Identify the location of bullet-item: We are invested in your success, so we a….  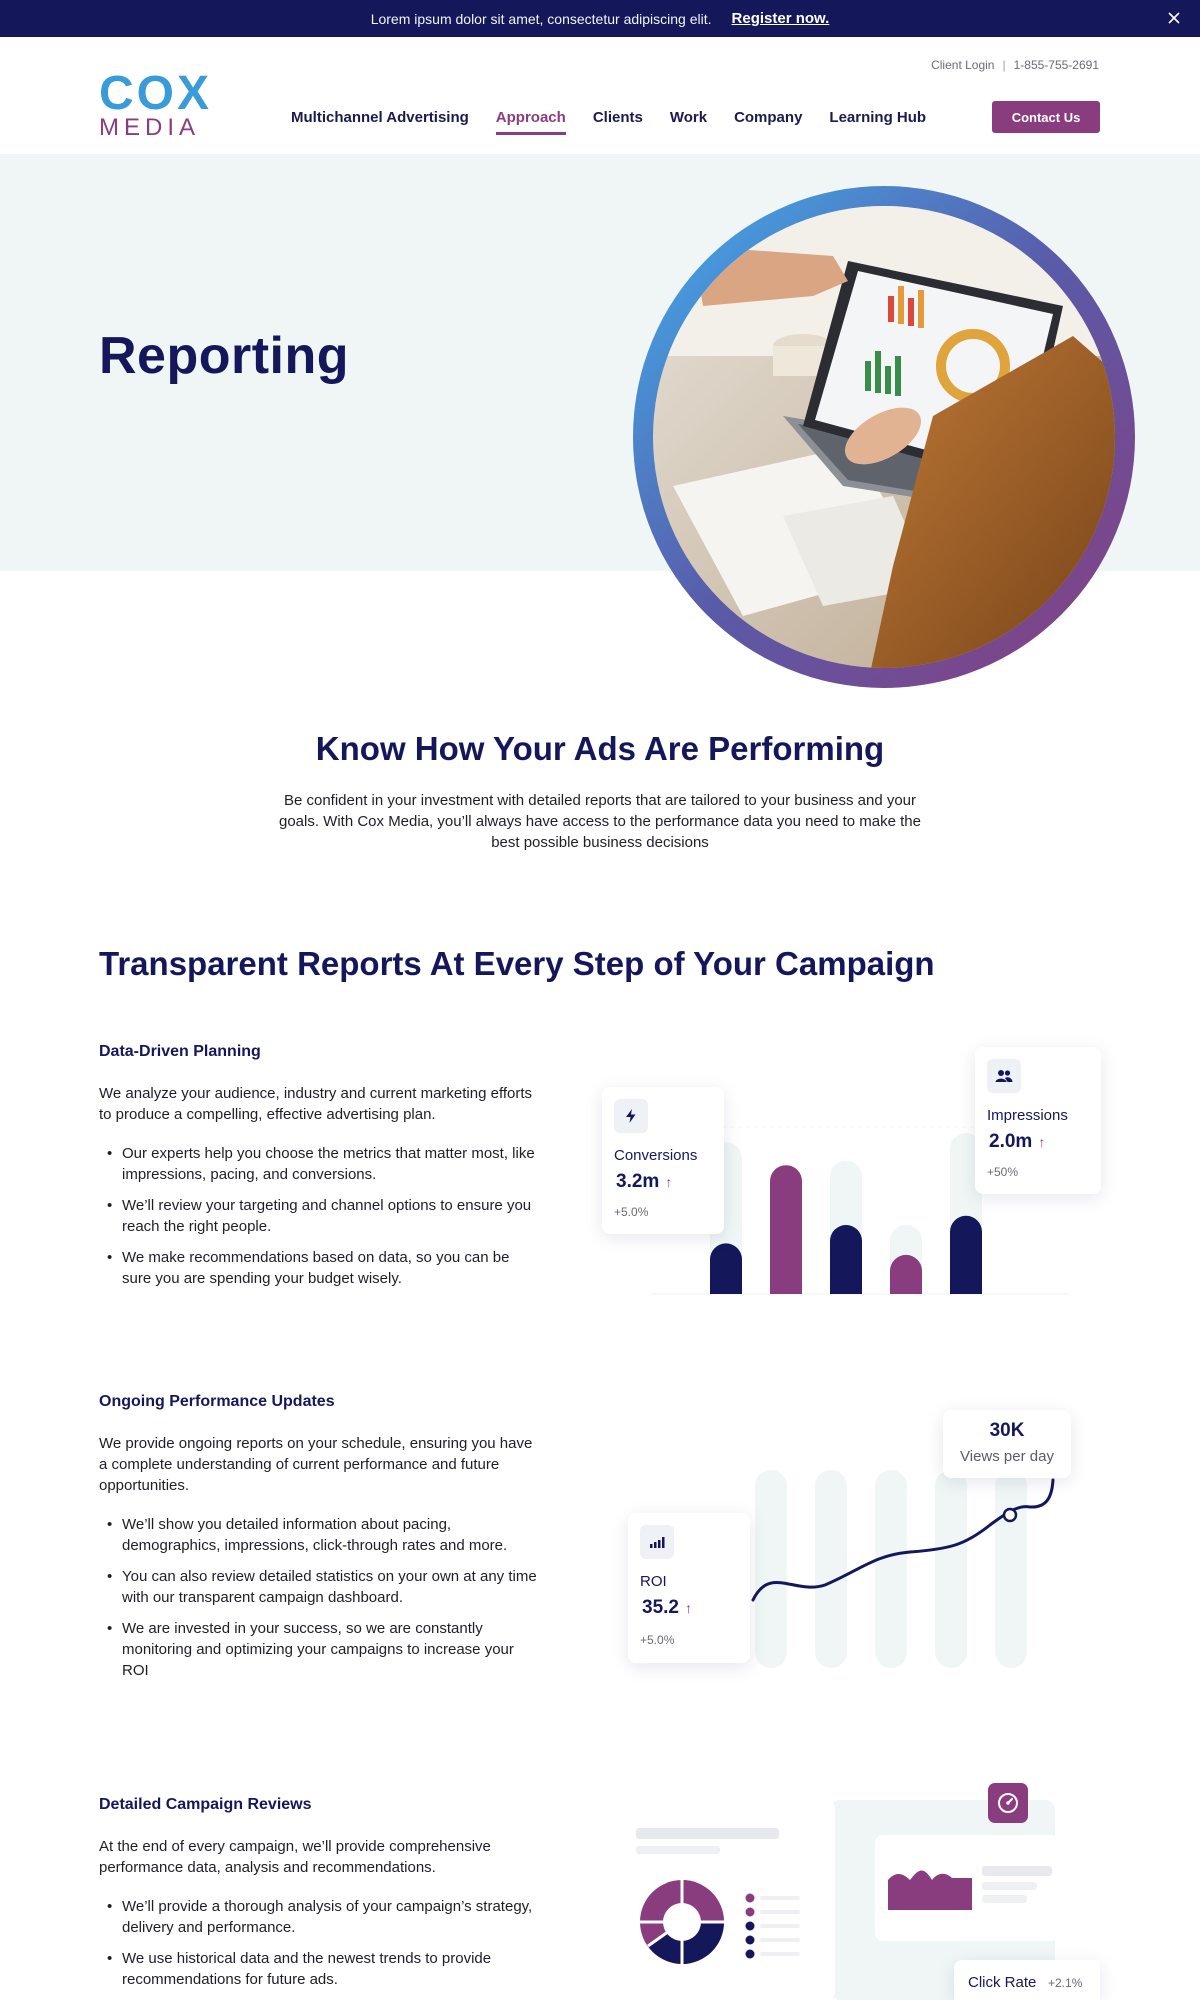
(319, 1649).